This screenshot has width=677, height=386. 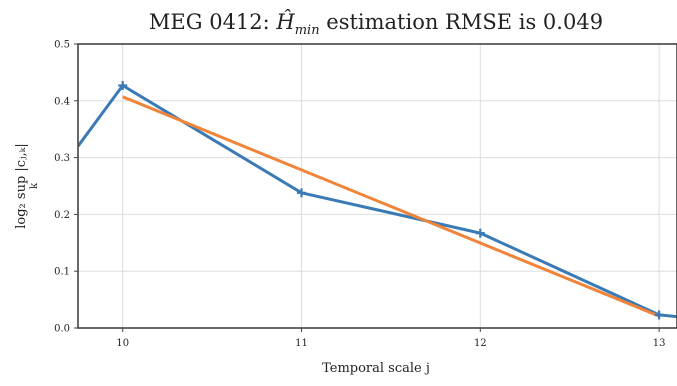 What do you see at coordinates (21, 186) in the screenshot?
I see `y-axis-label: log₂ sup |cⱼ,ₖ|` at bounding box center [21, 186].